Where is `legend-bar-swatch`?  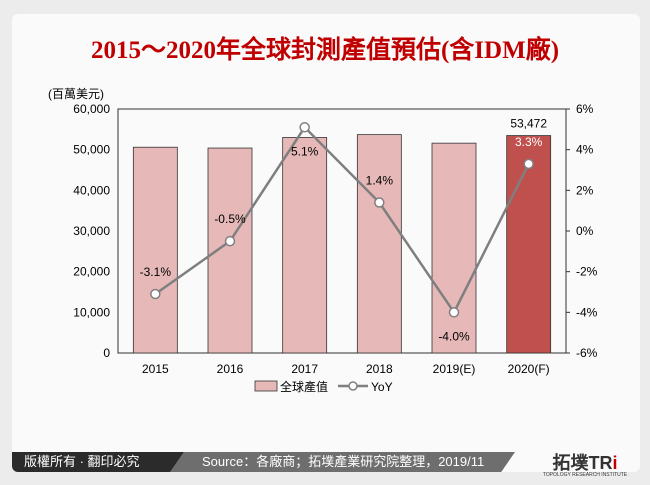
legend-bar-swatch is located at coordinates (266, 386).